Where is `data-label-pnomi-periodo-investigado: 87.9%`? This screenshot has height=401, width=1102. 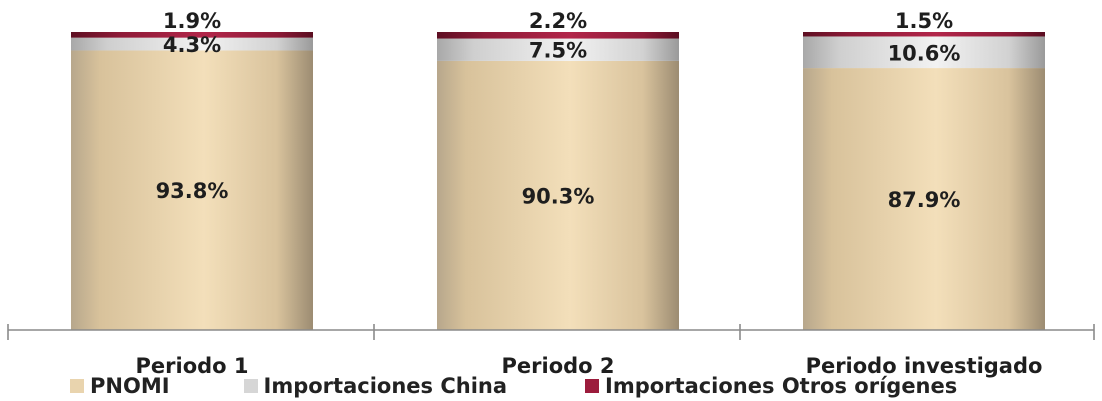 data-label-pnomi-periodo-investigado: 87.9% is located at coordinates (924, 200).